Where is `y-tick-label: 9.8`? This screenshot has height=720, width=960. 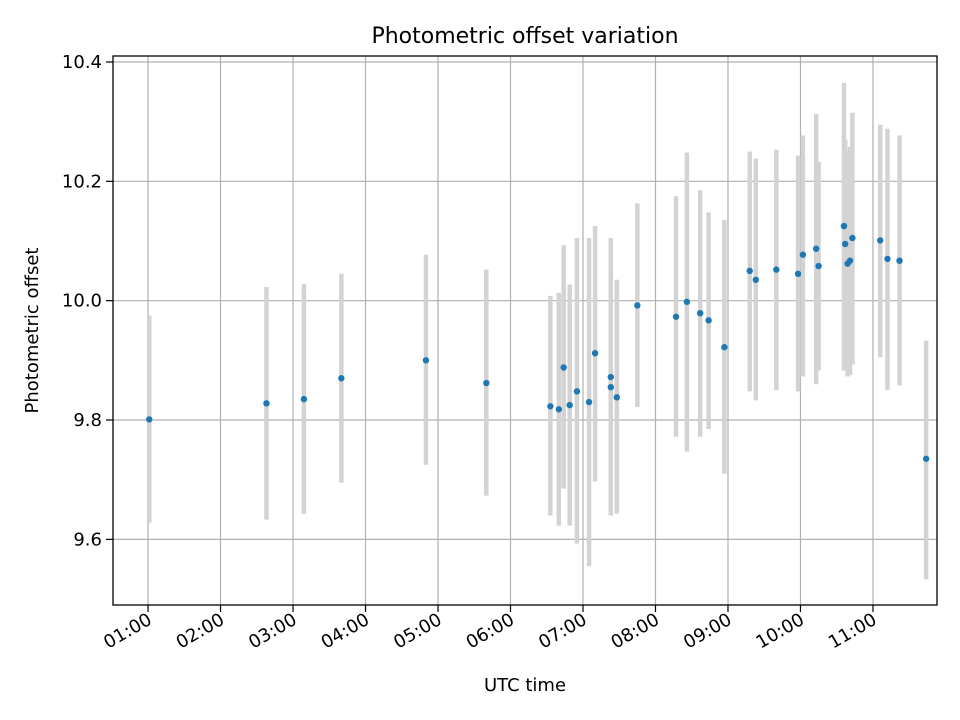
y-tick-label: 9.8 is located at coordinates (87, 420).